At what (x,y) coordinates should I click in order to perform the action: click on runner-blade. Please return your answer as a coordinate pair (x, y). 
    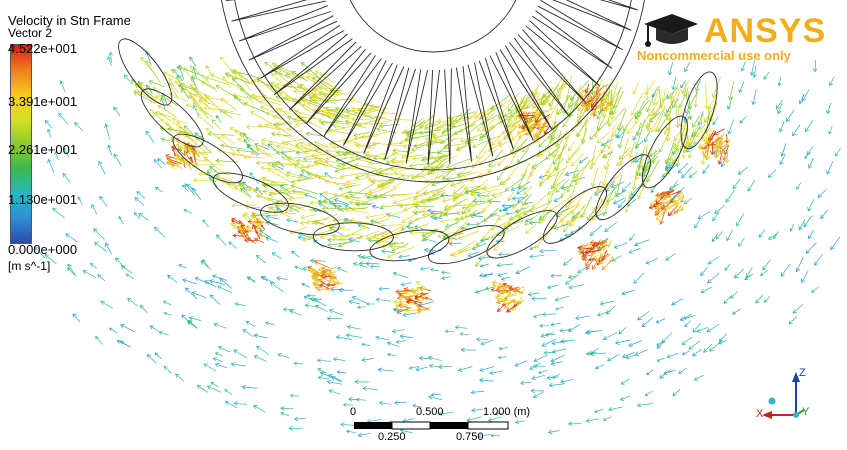
    Looking at the image, I should click on (572, 39).